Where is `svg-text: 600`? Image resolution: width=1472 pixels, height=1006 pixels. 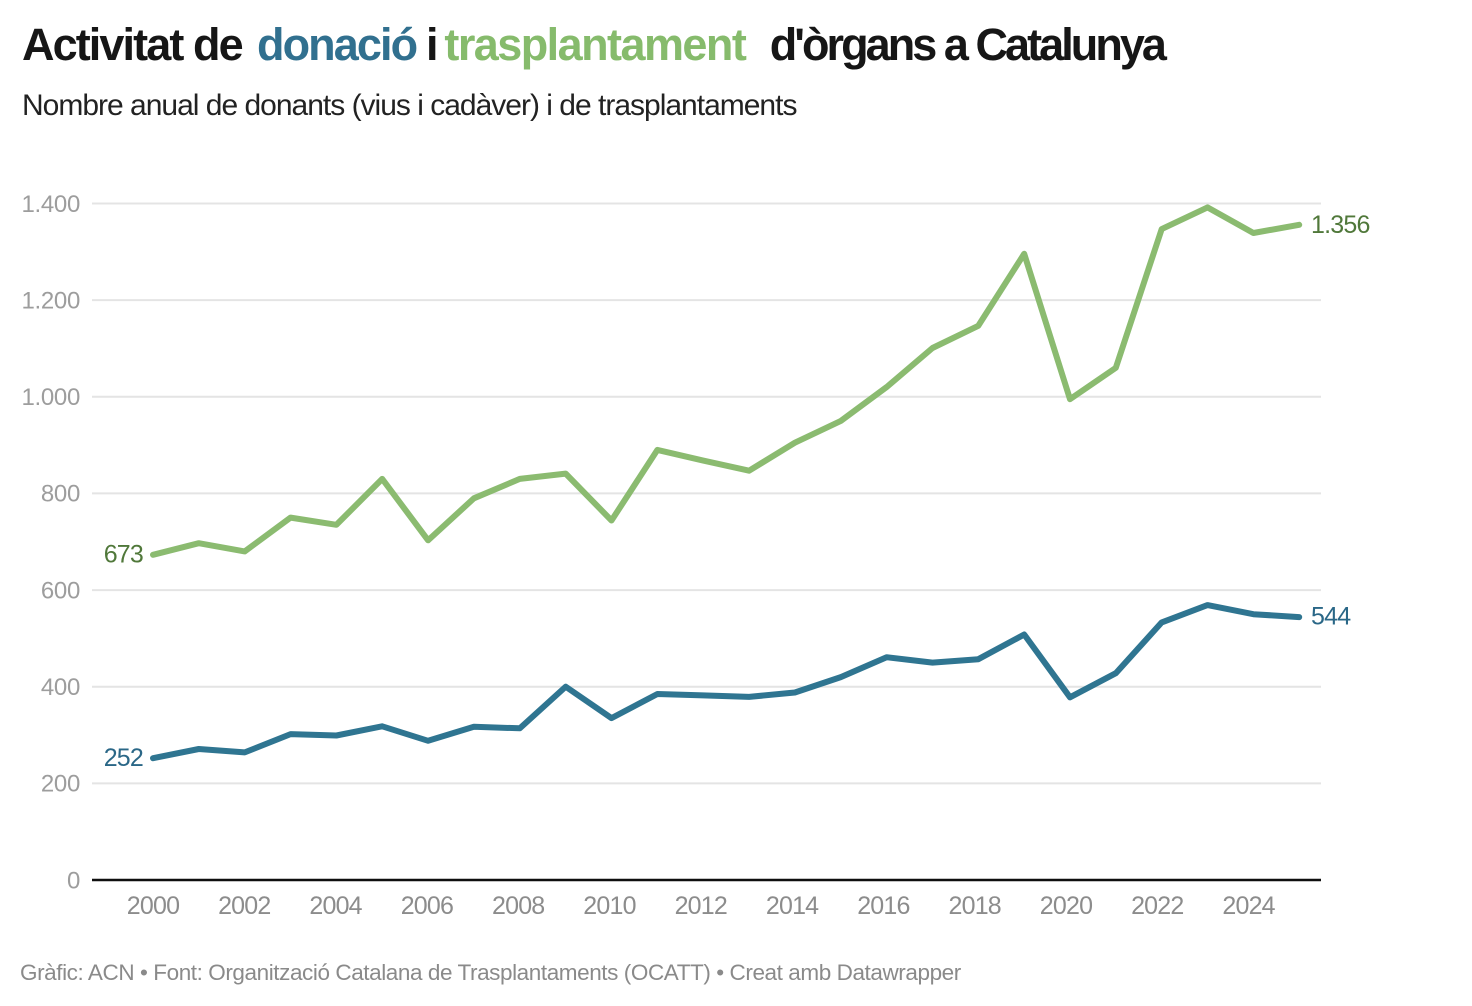 svg-text: 600 is located at coordinates (60, 590).